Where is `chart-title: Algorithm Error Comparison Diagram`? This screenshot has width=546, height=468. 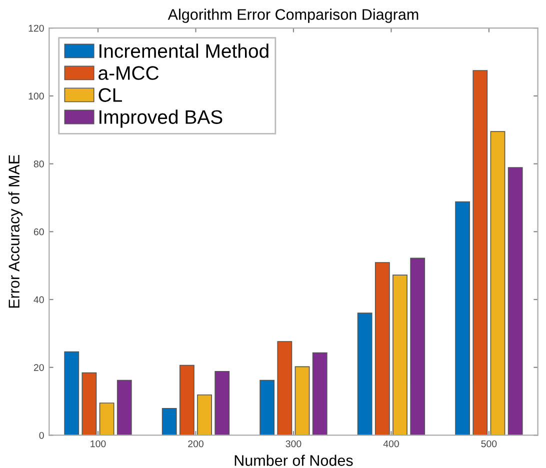 chart-title: Algorithm Error Comparison Diagram is located at coordinates (293, 15).